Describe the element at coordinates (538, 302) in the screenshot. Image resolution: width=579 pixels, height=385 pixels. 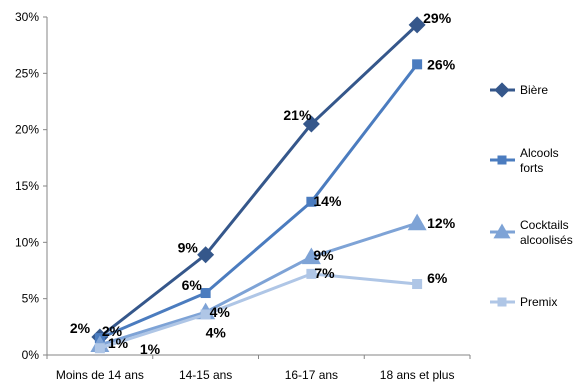
I see `legend-label: Premix` at that location.